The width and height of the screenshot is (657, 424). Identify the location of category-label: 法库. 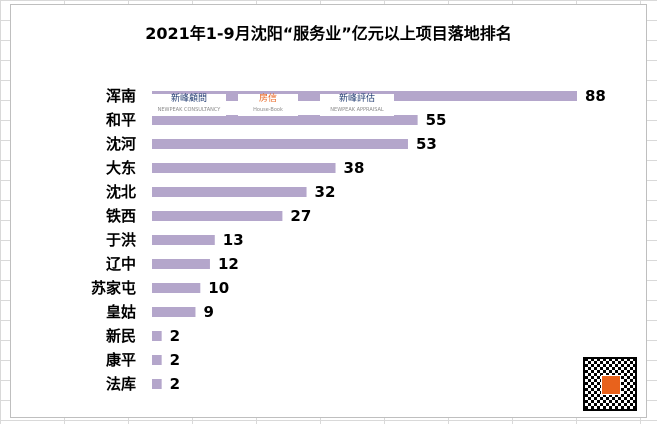
(121, 384).